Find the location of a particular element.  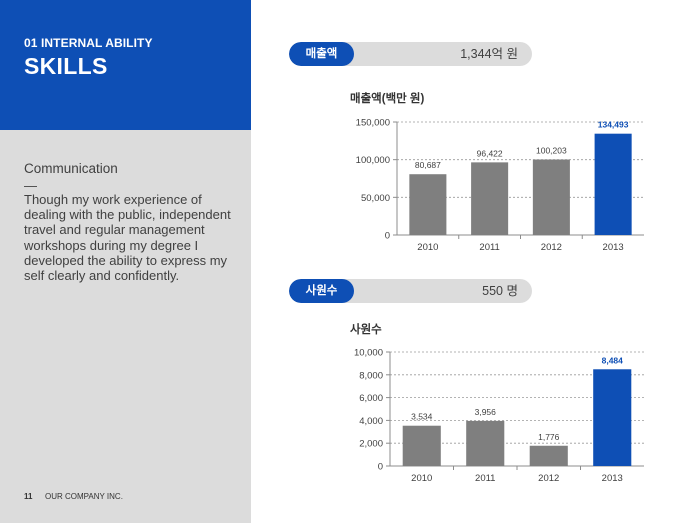

company-name: OUR COMPANY INC. is located at coordinates (84, 496).